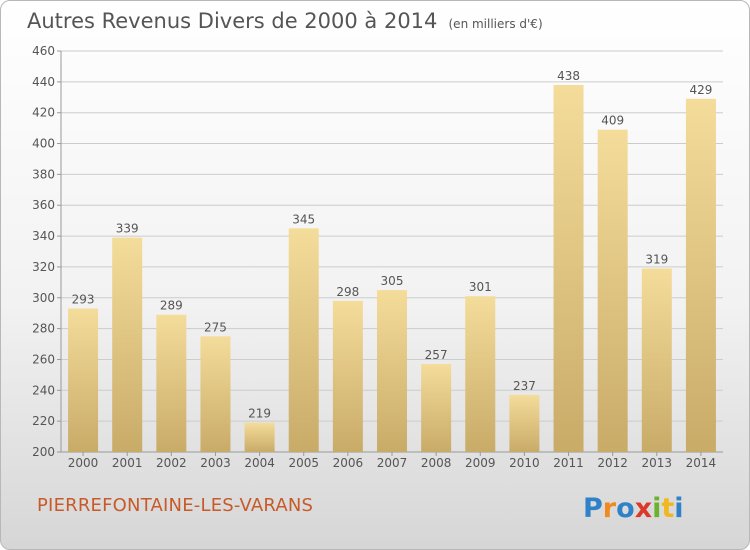  What do you see at coordinates (524, 463) in the screenshot?
I see `x-tick-label: 2010` at bounding box center [524, 463].